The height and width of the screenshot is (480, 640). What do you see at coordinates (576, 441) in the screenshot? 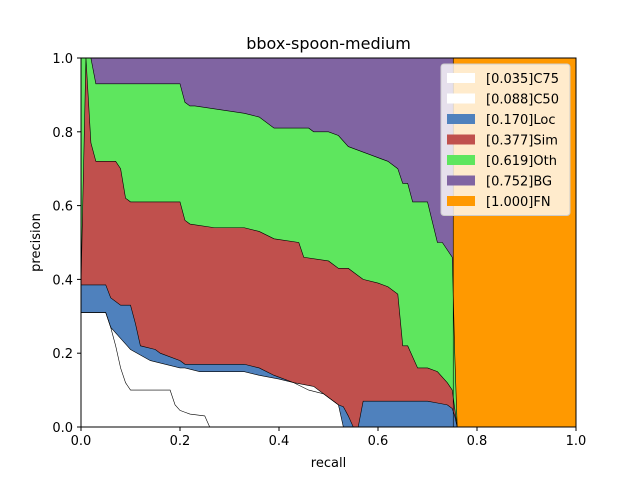
I see `x-tick-label: 1.0` at bounding box center [576, 441].